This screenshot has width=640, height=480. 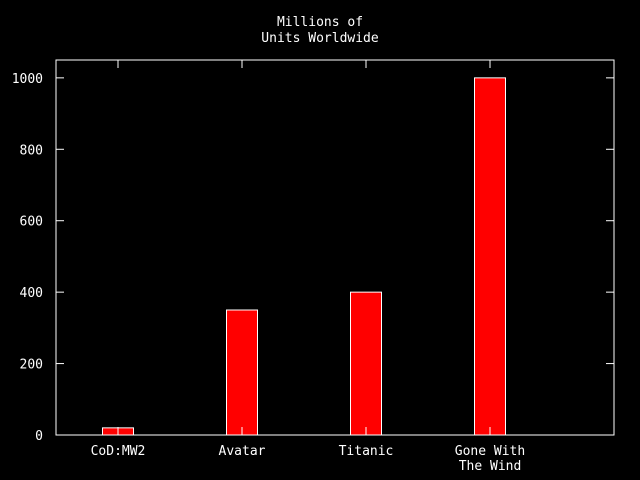 I want to click on x-tick-label: The Wind, so click(x=490, y=466).